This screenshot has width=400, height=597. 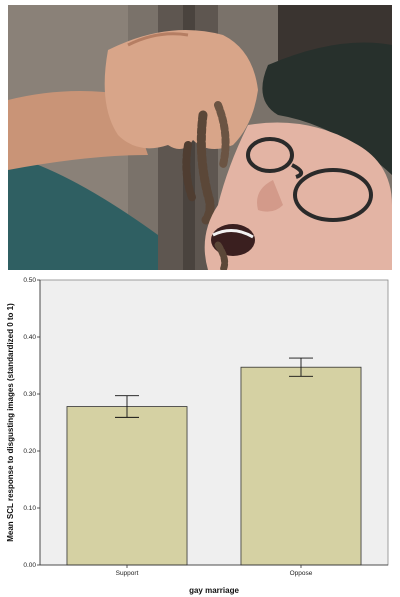 What do you see at coordinates (29, 565) in the screenshot?
I see `y-tick-label: 0.00` at bounding box center [29, 565].